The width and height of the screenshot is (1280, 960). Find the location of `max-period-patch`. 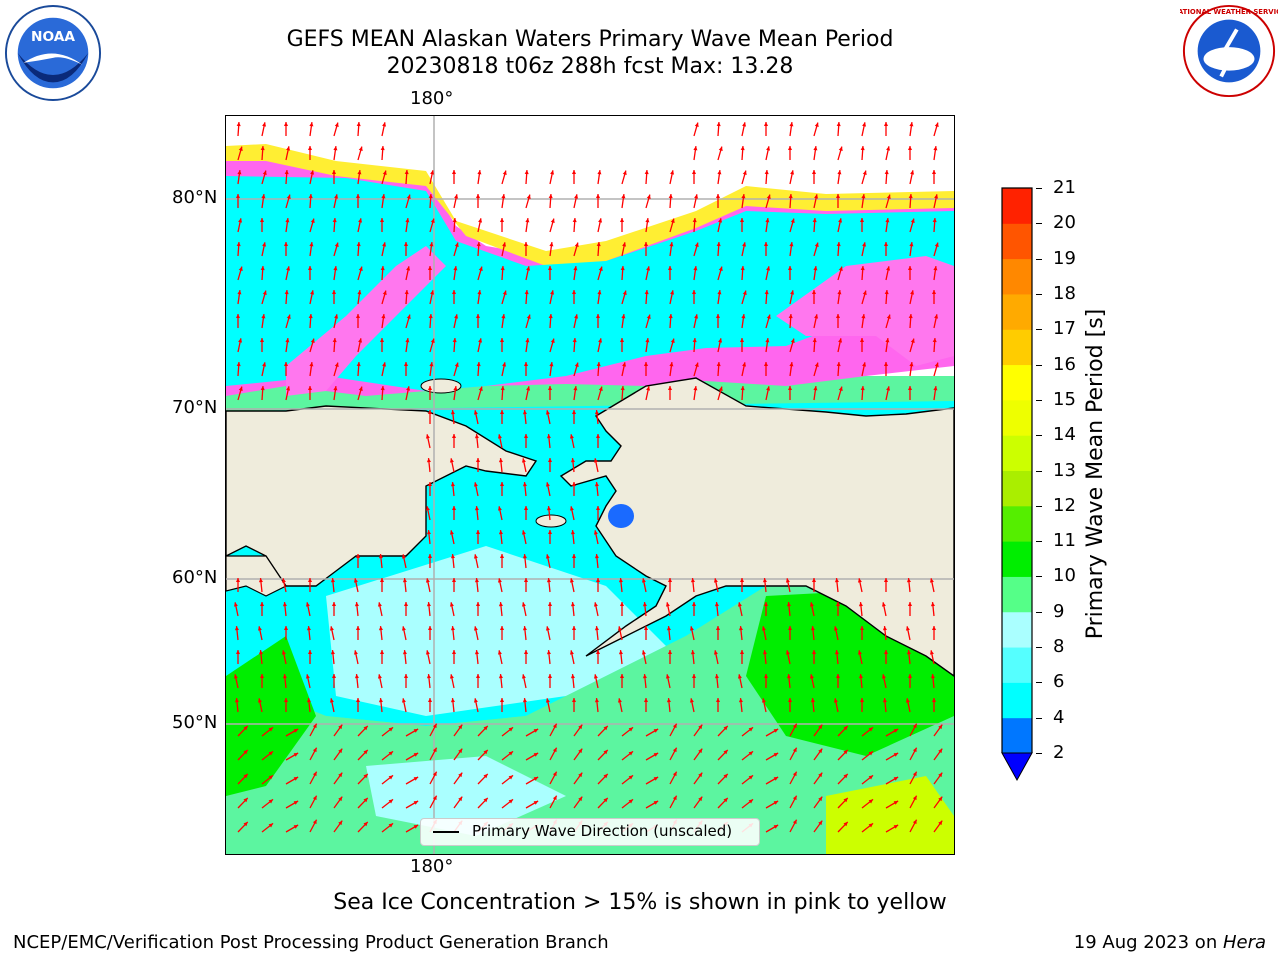

max-period-patch is located at coordinates (890, 815).